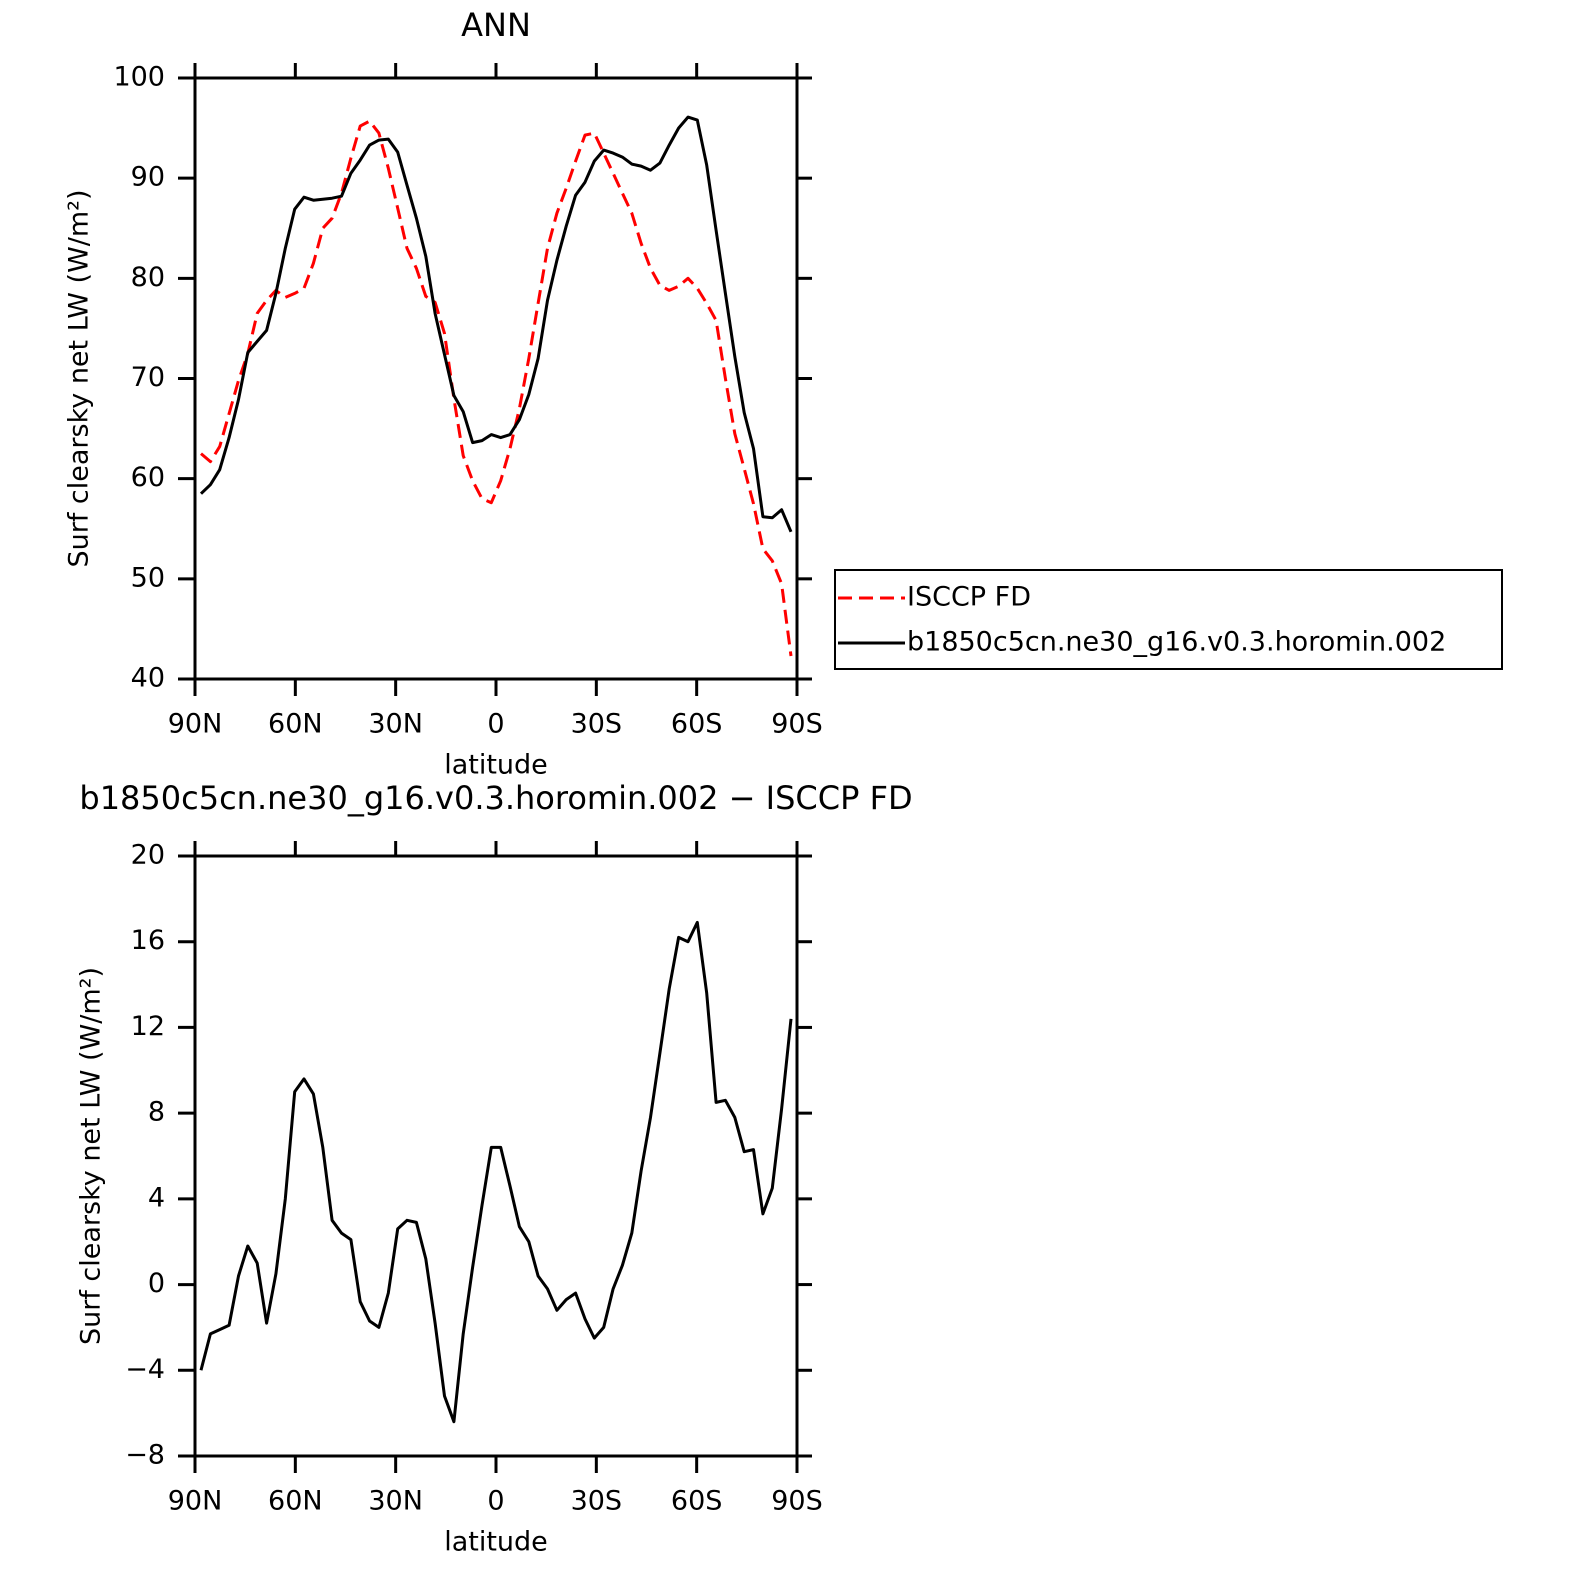 Image resolution: width=1572 pixels, height=1569 pixels. Describe the element at coordinates (1168, 619) in the screenshot. I see `legend-box` at that location.